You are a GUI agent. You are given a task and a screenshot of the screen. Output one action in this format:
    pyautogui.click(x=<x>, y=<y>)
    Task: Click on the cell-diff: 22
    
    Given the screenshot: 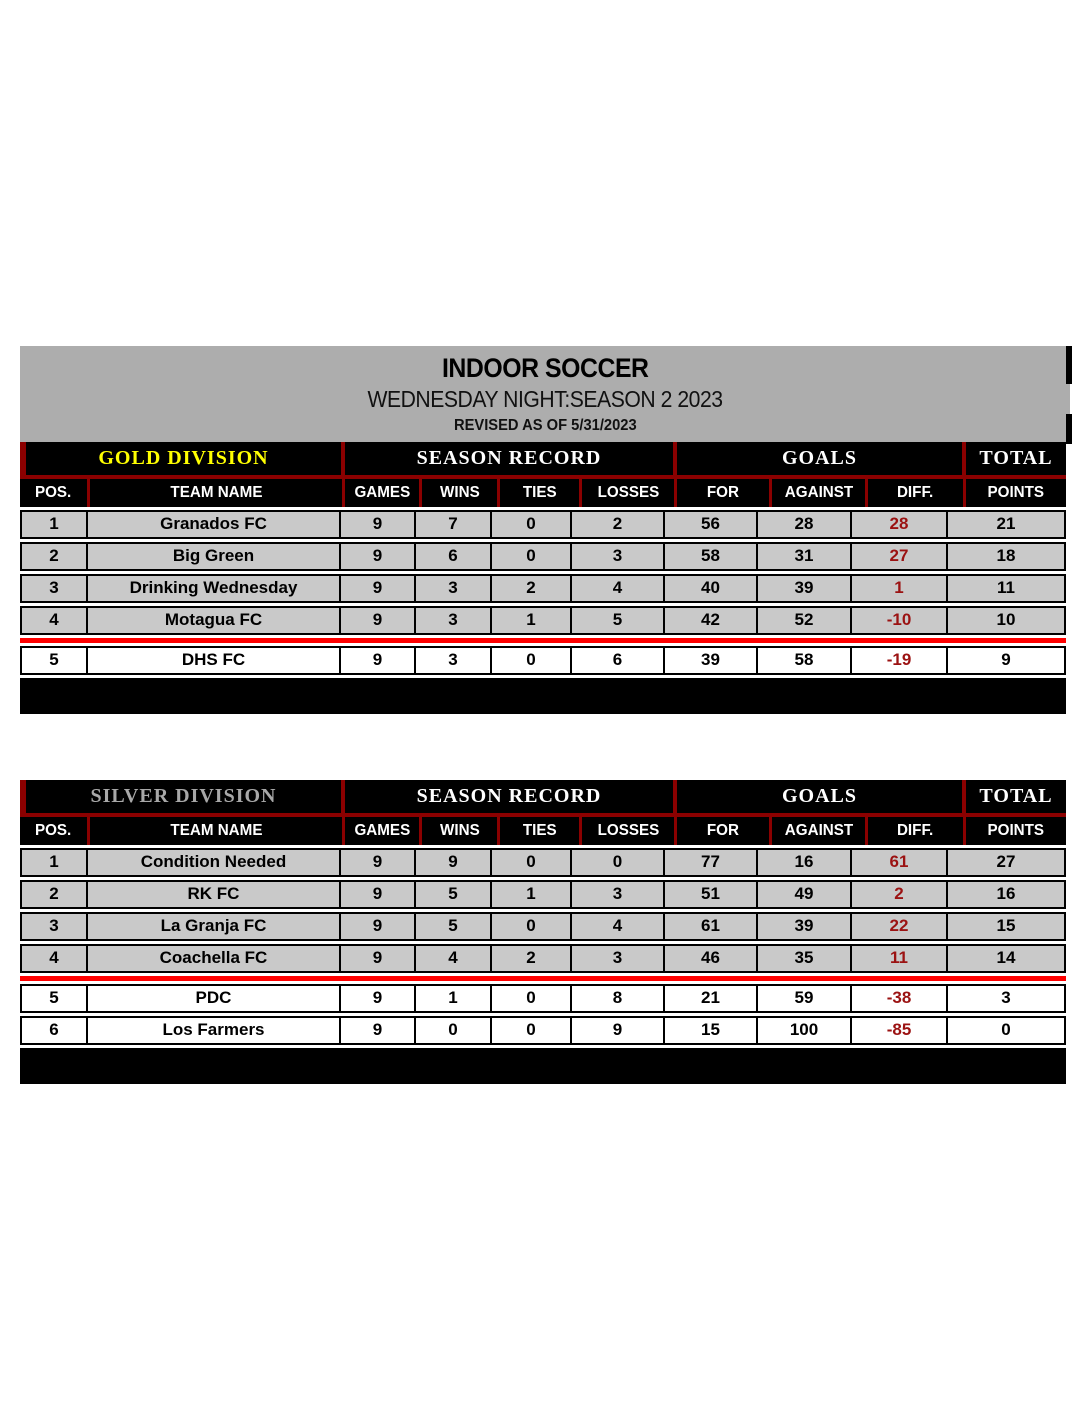 What is the action you would take?
    pyautogui.click(x=900, y=926)
    